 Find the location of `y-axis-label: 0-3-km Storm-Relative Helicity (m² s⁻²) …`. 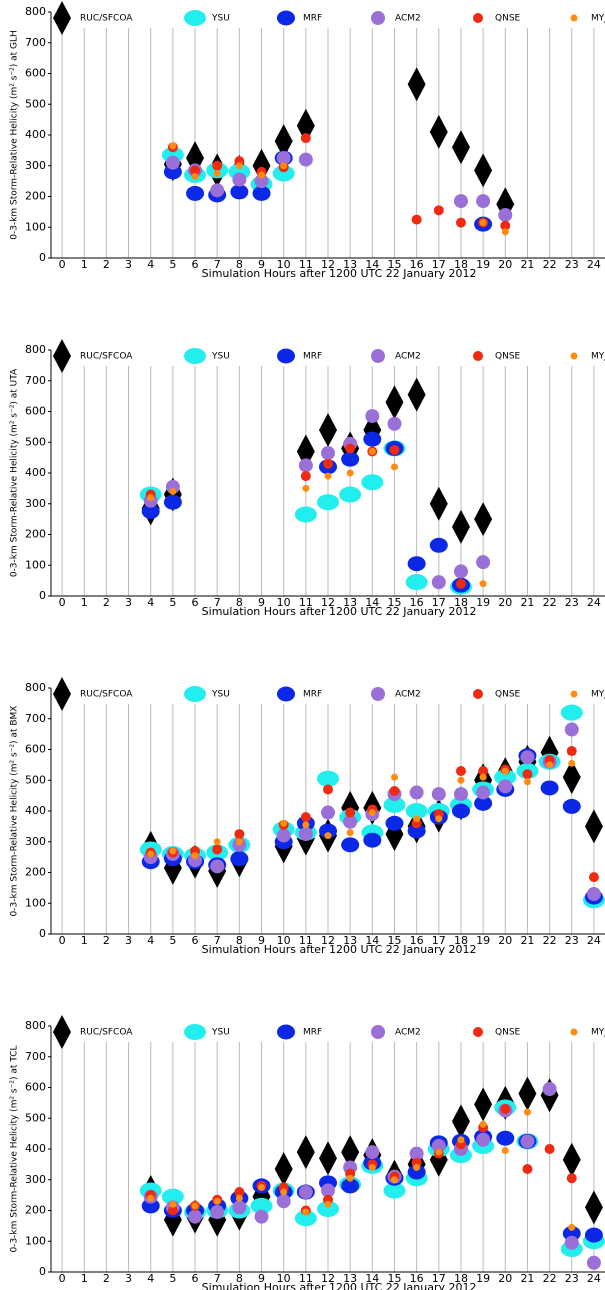

y-axis-label: 0-3-km Storm-Relative Helicity (m² s⁻²) … is located at coordinates (15, 1148).